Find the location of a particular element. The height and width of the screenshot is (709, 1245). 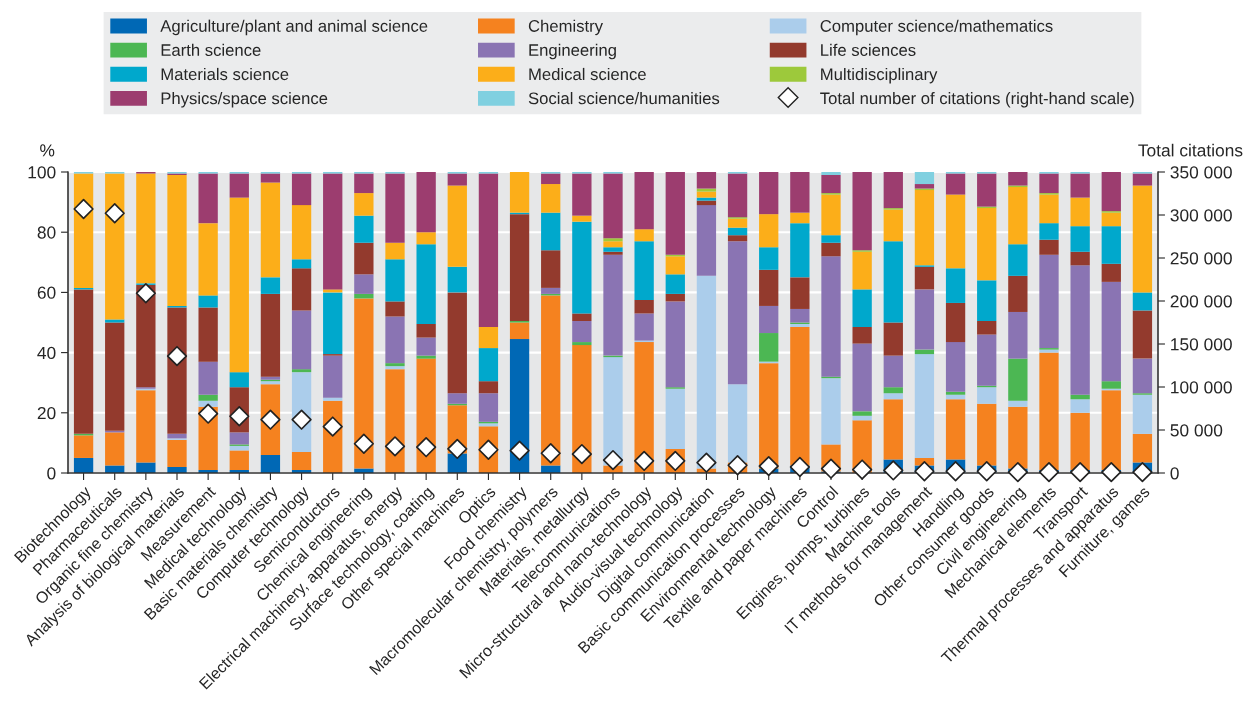

legend-label: Life sciences is located at coordinates (868, 49).